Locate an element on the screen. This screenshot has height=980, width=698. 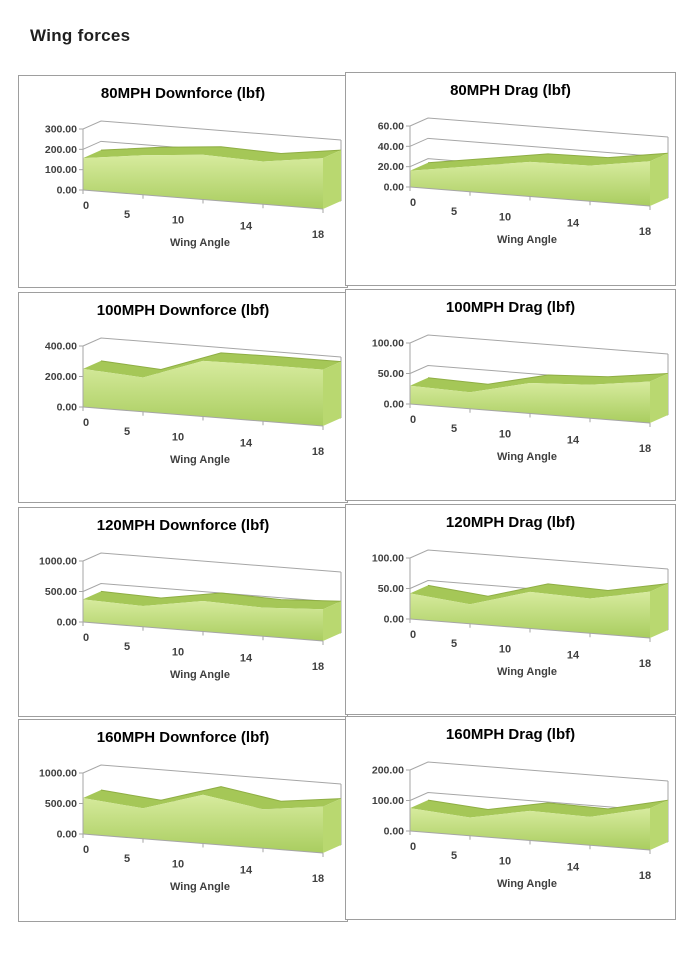
area-chart-80mph-drag: 0.00 20.00 40.00 60.00 0 5 10 14 18 Wing Angle is located at coordinates (523, 181).